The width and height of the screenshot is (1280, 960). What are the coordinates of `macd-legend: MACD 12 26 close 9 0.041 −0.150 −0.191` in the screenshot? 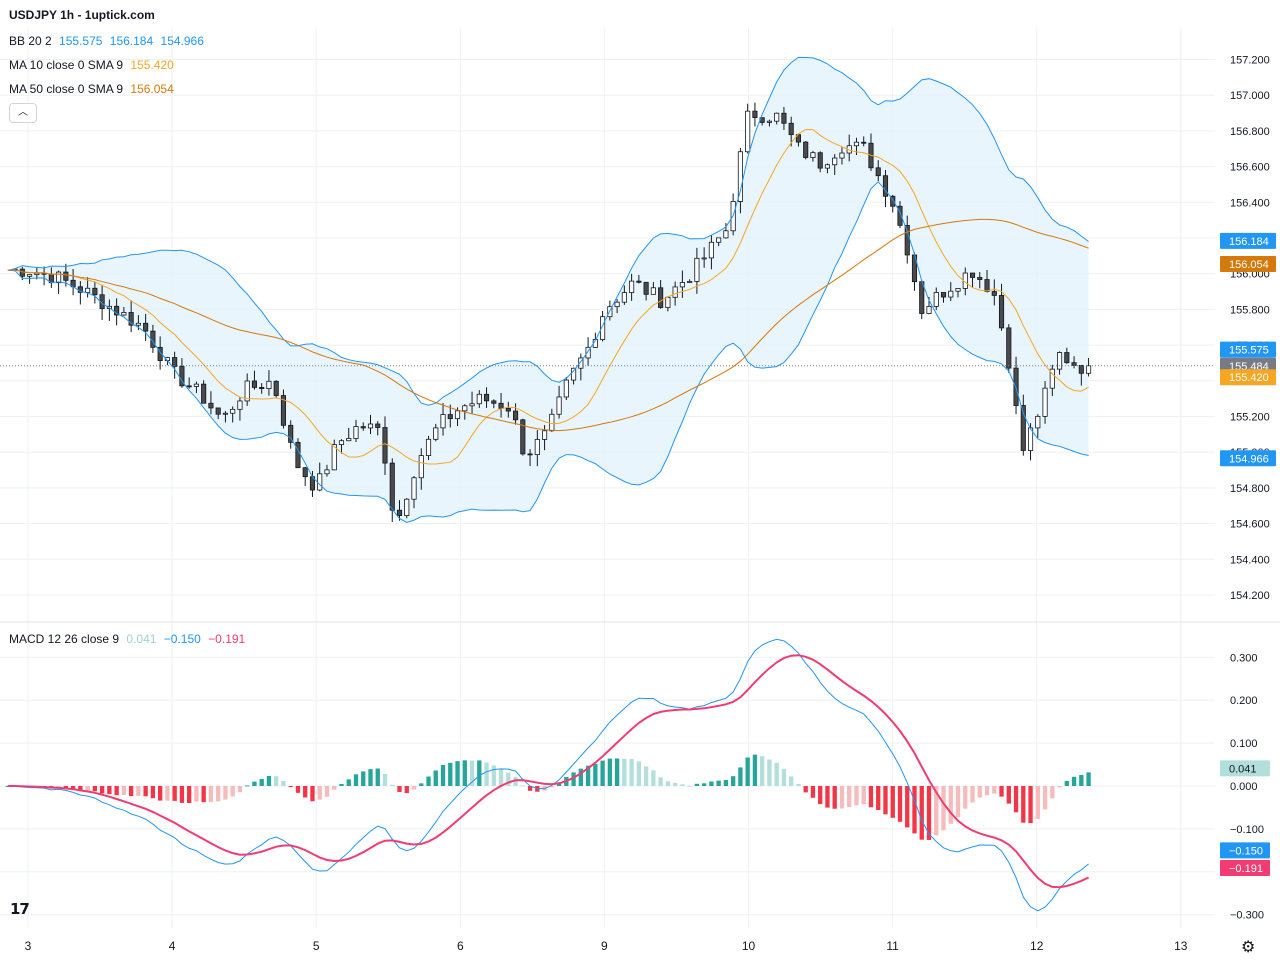 It's located at (129, 639).